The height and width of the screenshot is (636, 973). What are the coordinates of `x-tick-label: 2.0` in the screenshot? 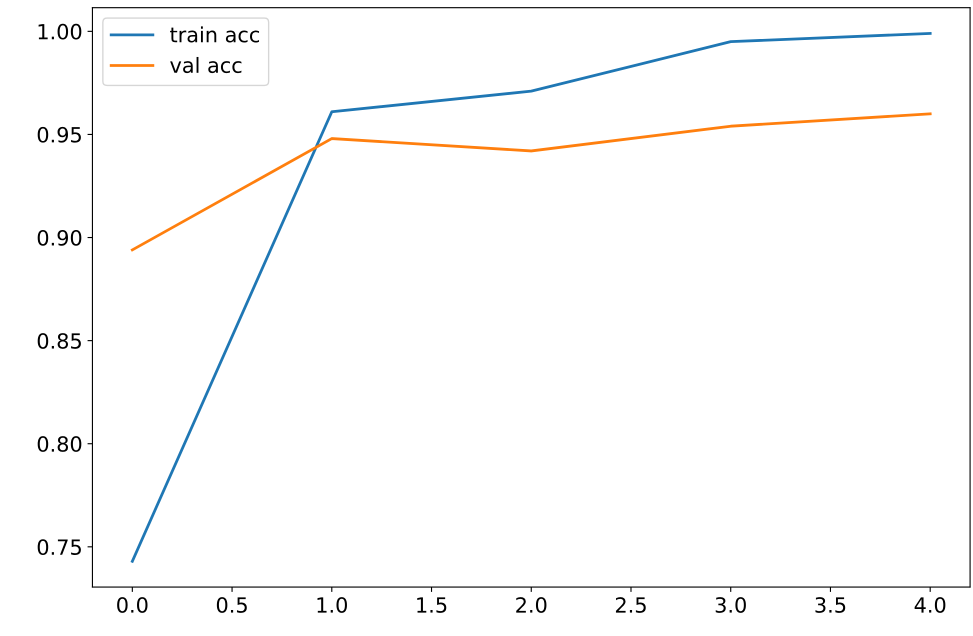 It's located at (531, 605).